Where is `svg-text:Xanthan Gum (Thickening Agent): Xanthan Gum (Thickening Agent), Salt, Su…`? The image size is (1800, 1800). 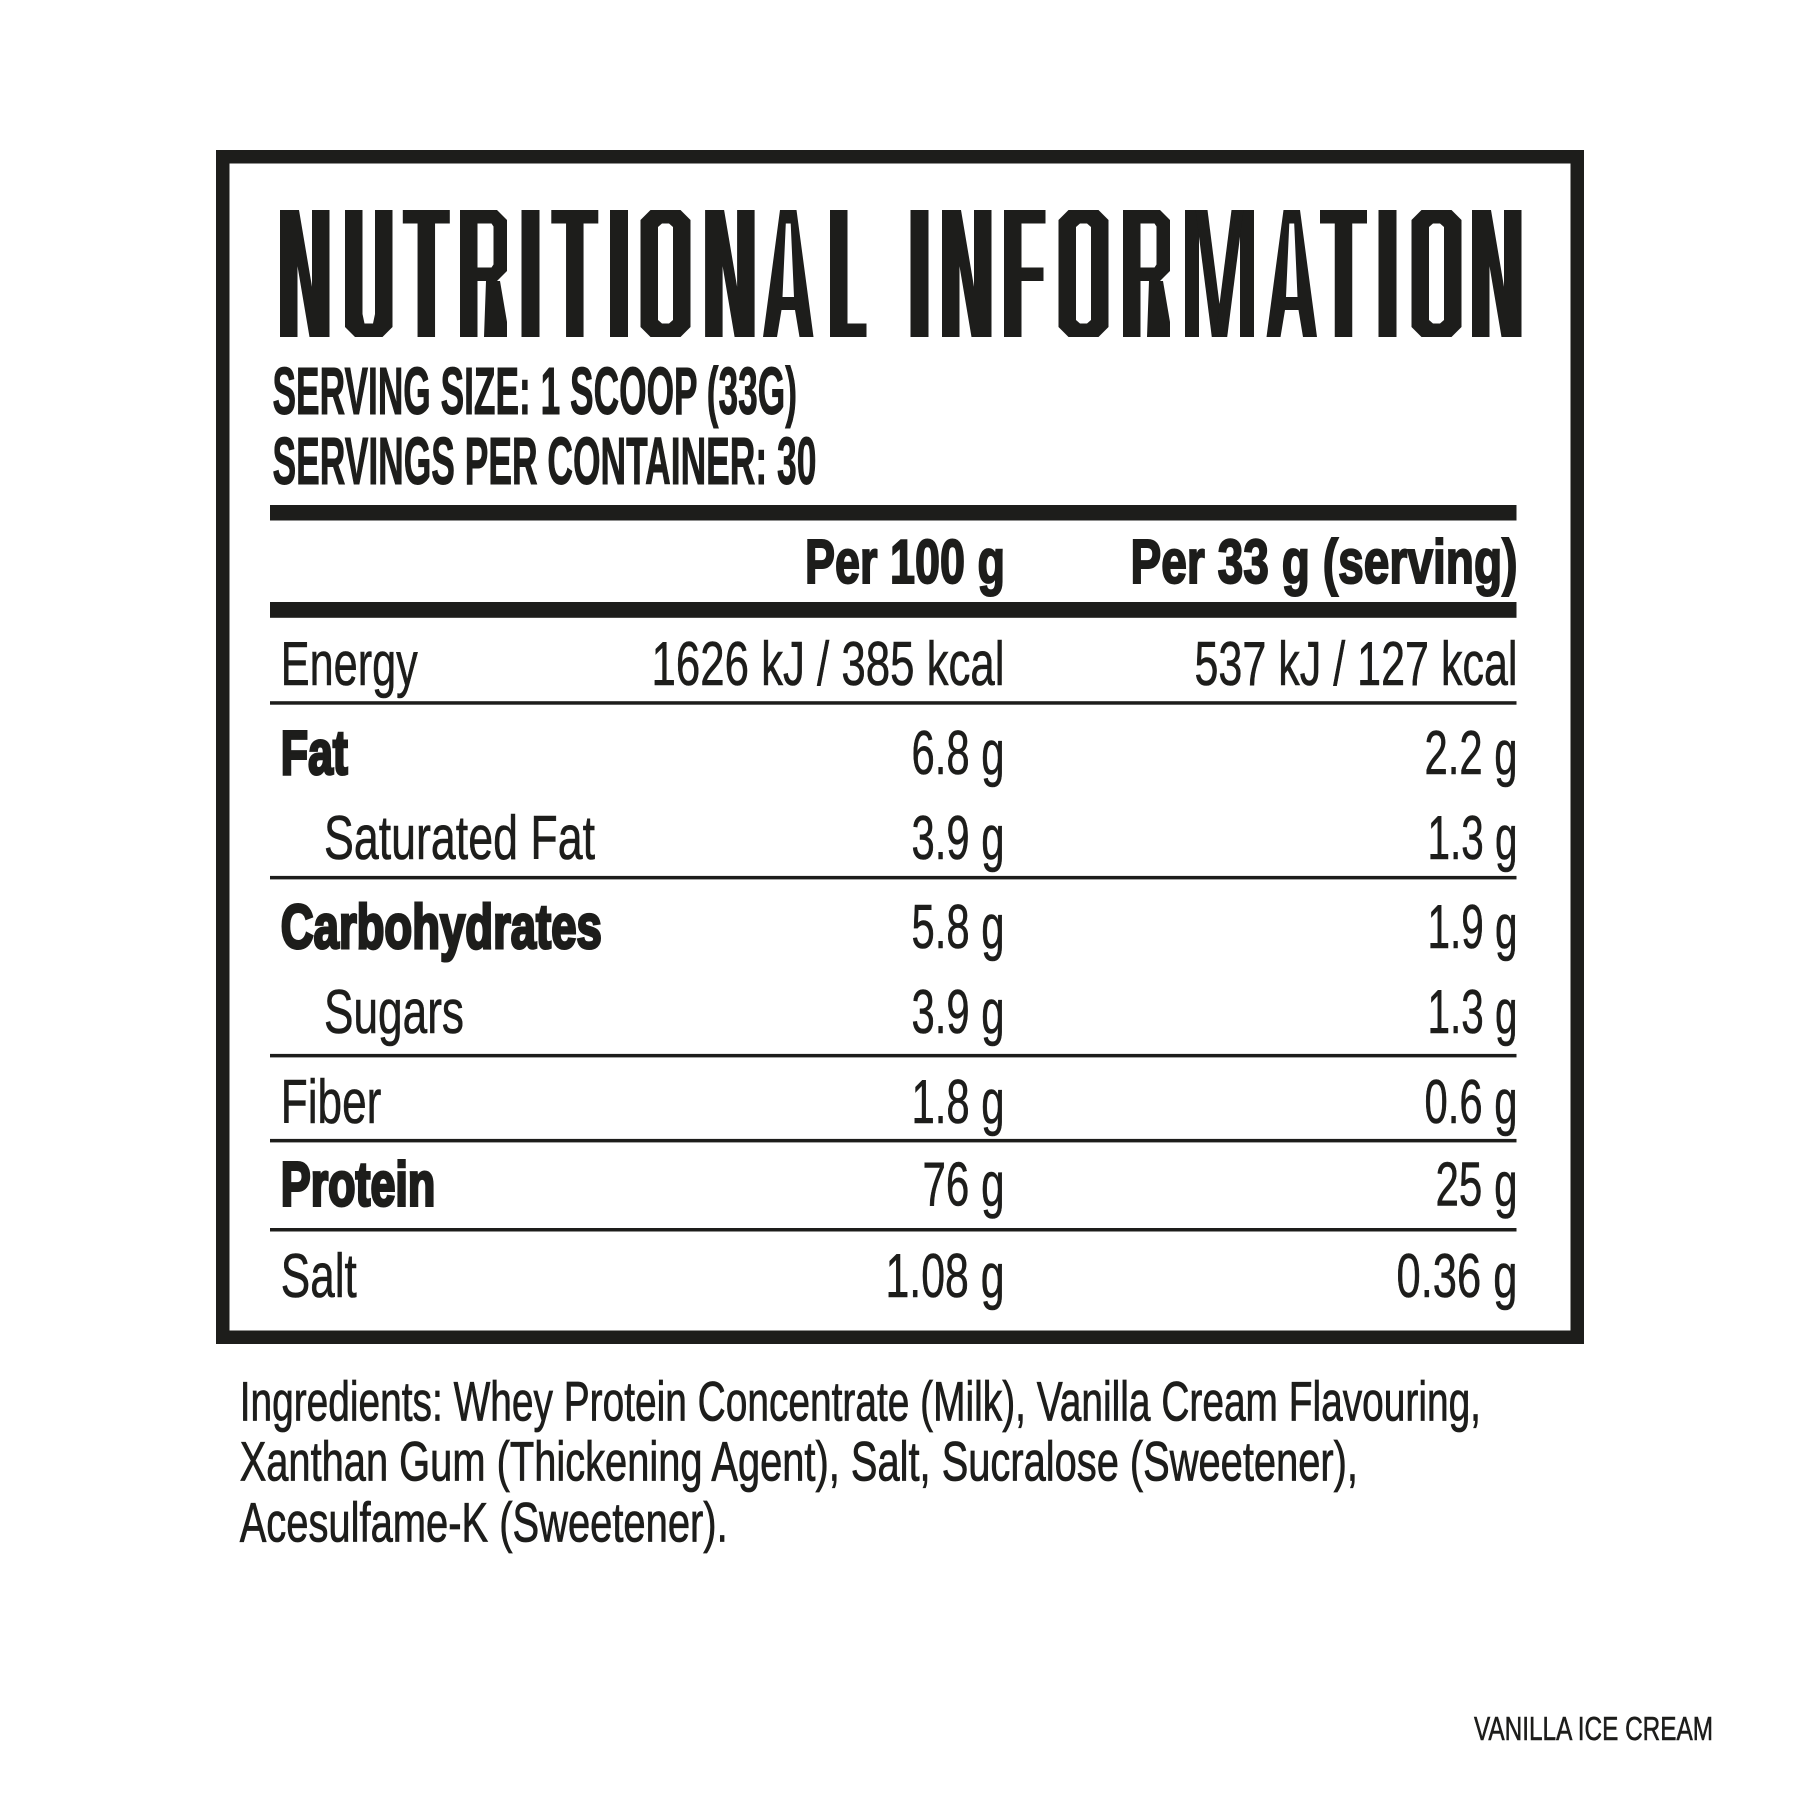 svg-text:Xanthan Gum (Thickening Agent): Xanthan Gum (Thickening Agent), Salt, Su… is located at coordinates (799, 1461).